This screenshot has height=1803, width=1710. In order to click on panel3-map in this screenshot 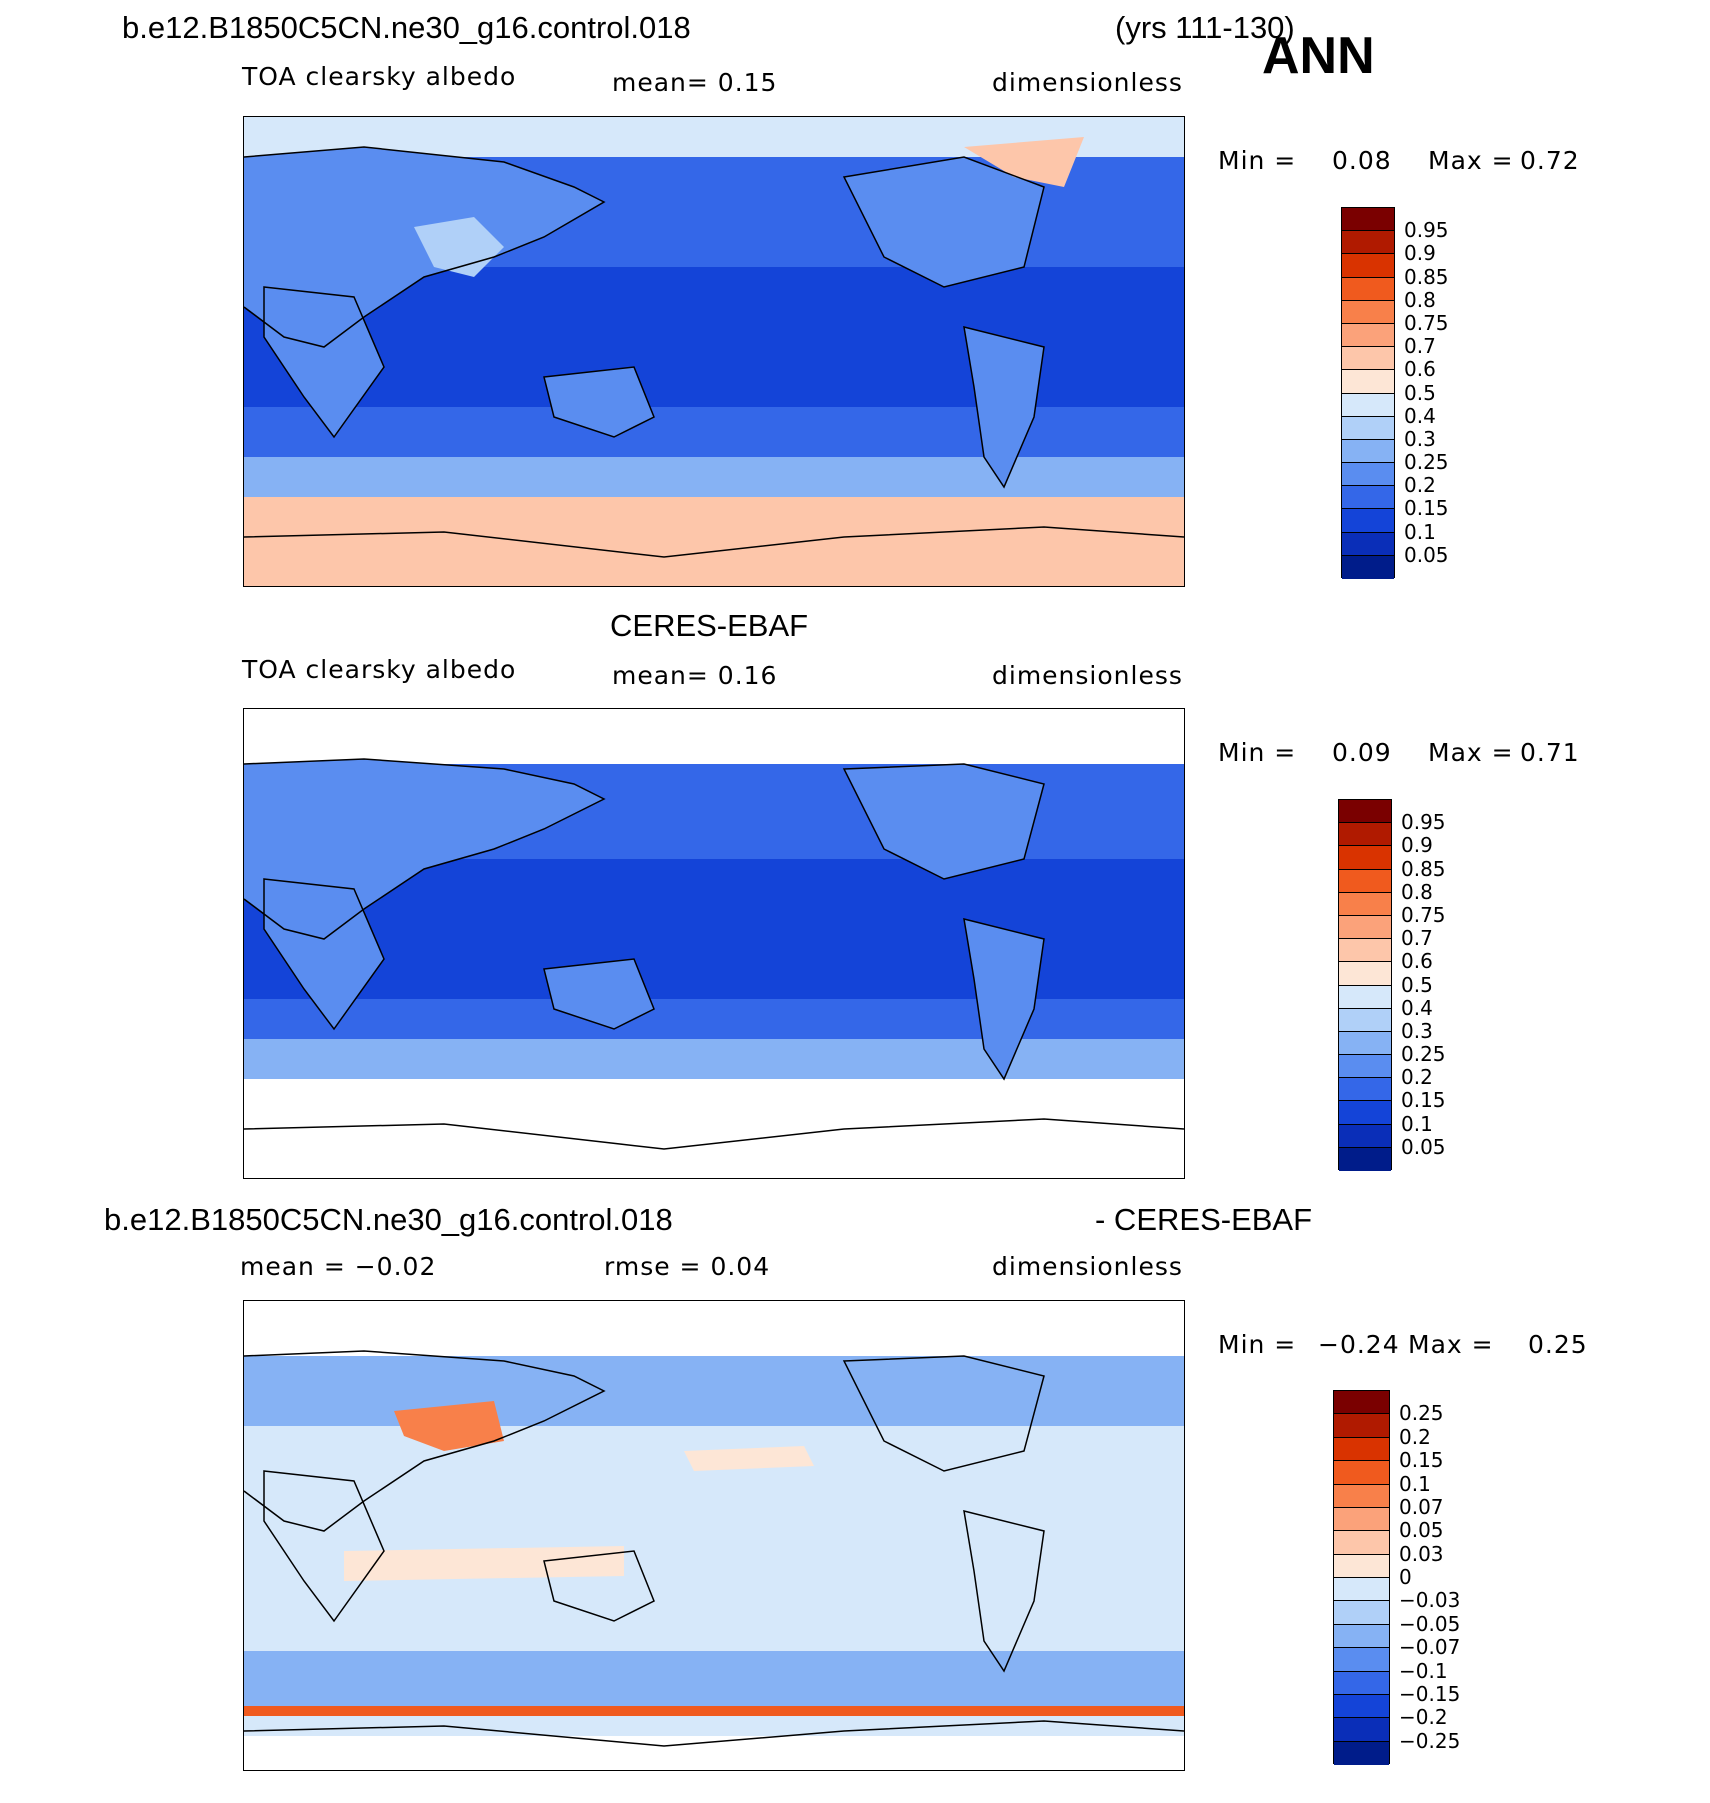, I will do `click(714, 1535)`.